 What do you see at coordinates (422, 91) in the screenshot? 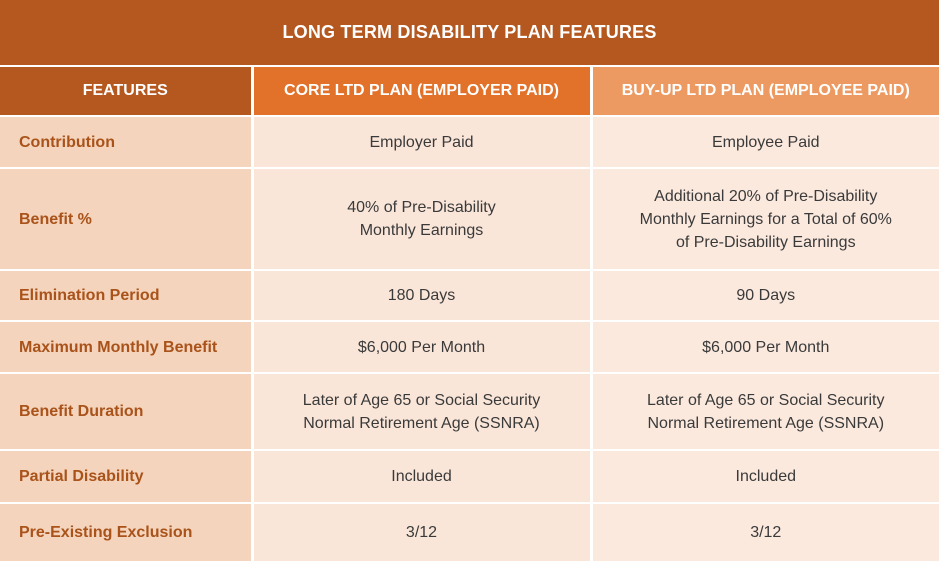
I see `header-core-ltd-plan: CORE LTD PLAN (EMPLOYER PAID)` at bounding box center [422, 91].